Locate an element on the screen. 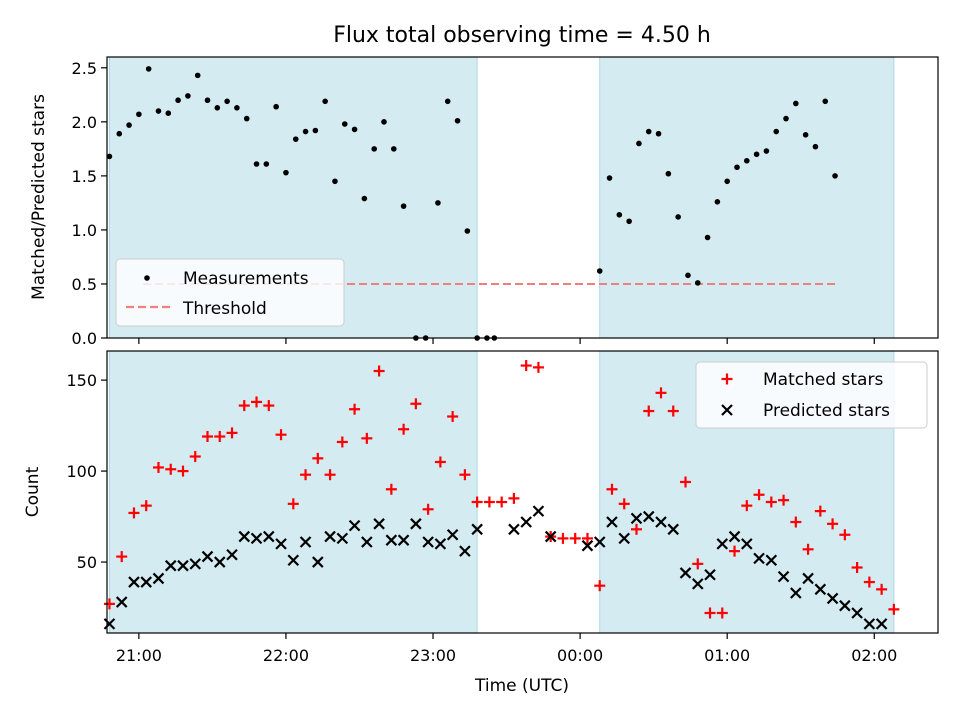  top-y-tick-label: 2.0 is located at coordinates (84, 122).